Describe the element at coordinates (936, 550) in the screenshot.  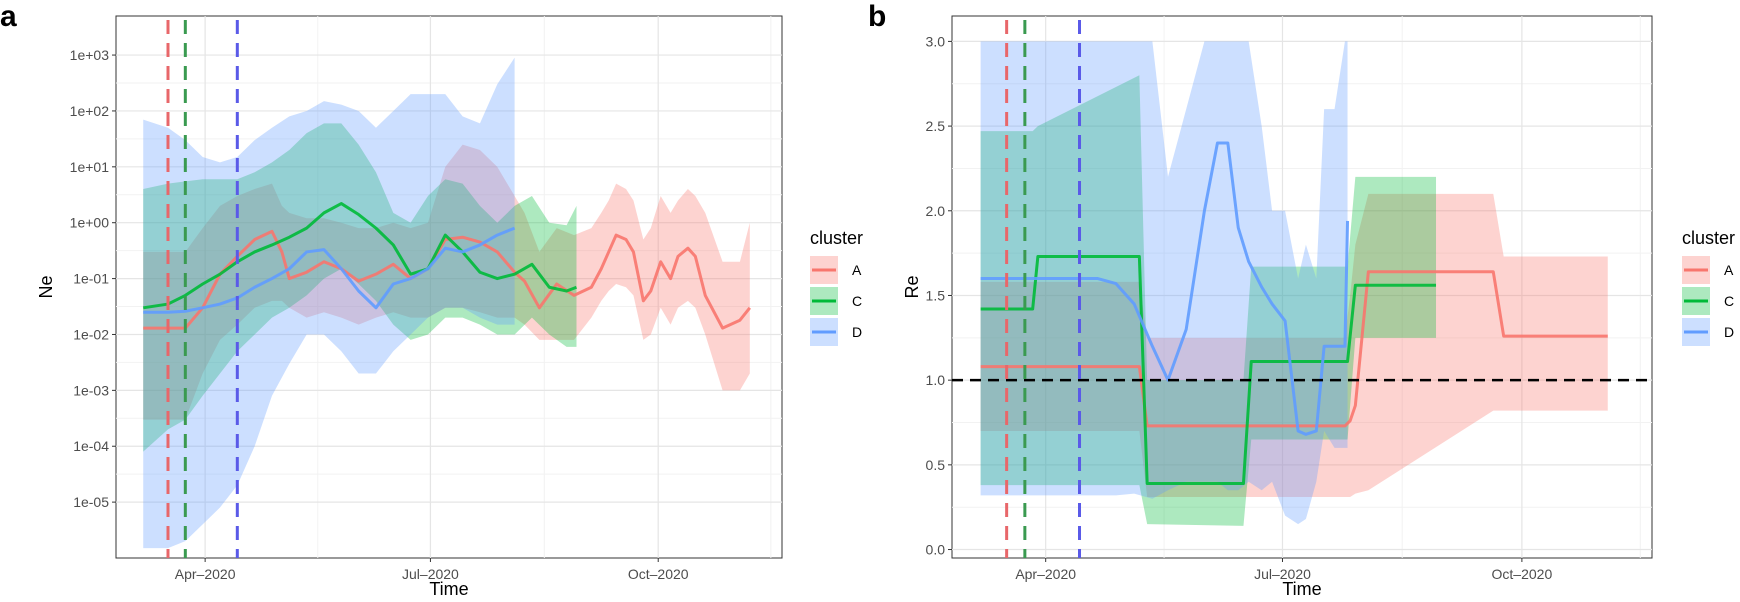
I see `y-tick-label: 0.0` at that location.